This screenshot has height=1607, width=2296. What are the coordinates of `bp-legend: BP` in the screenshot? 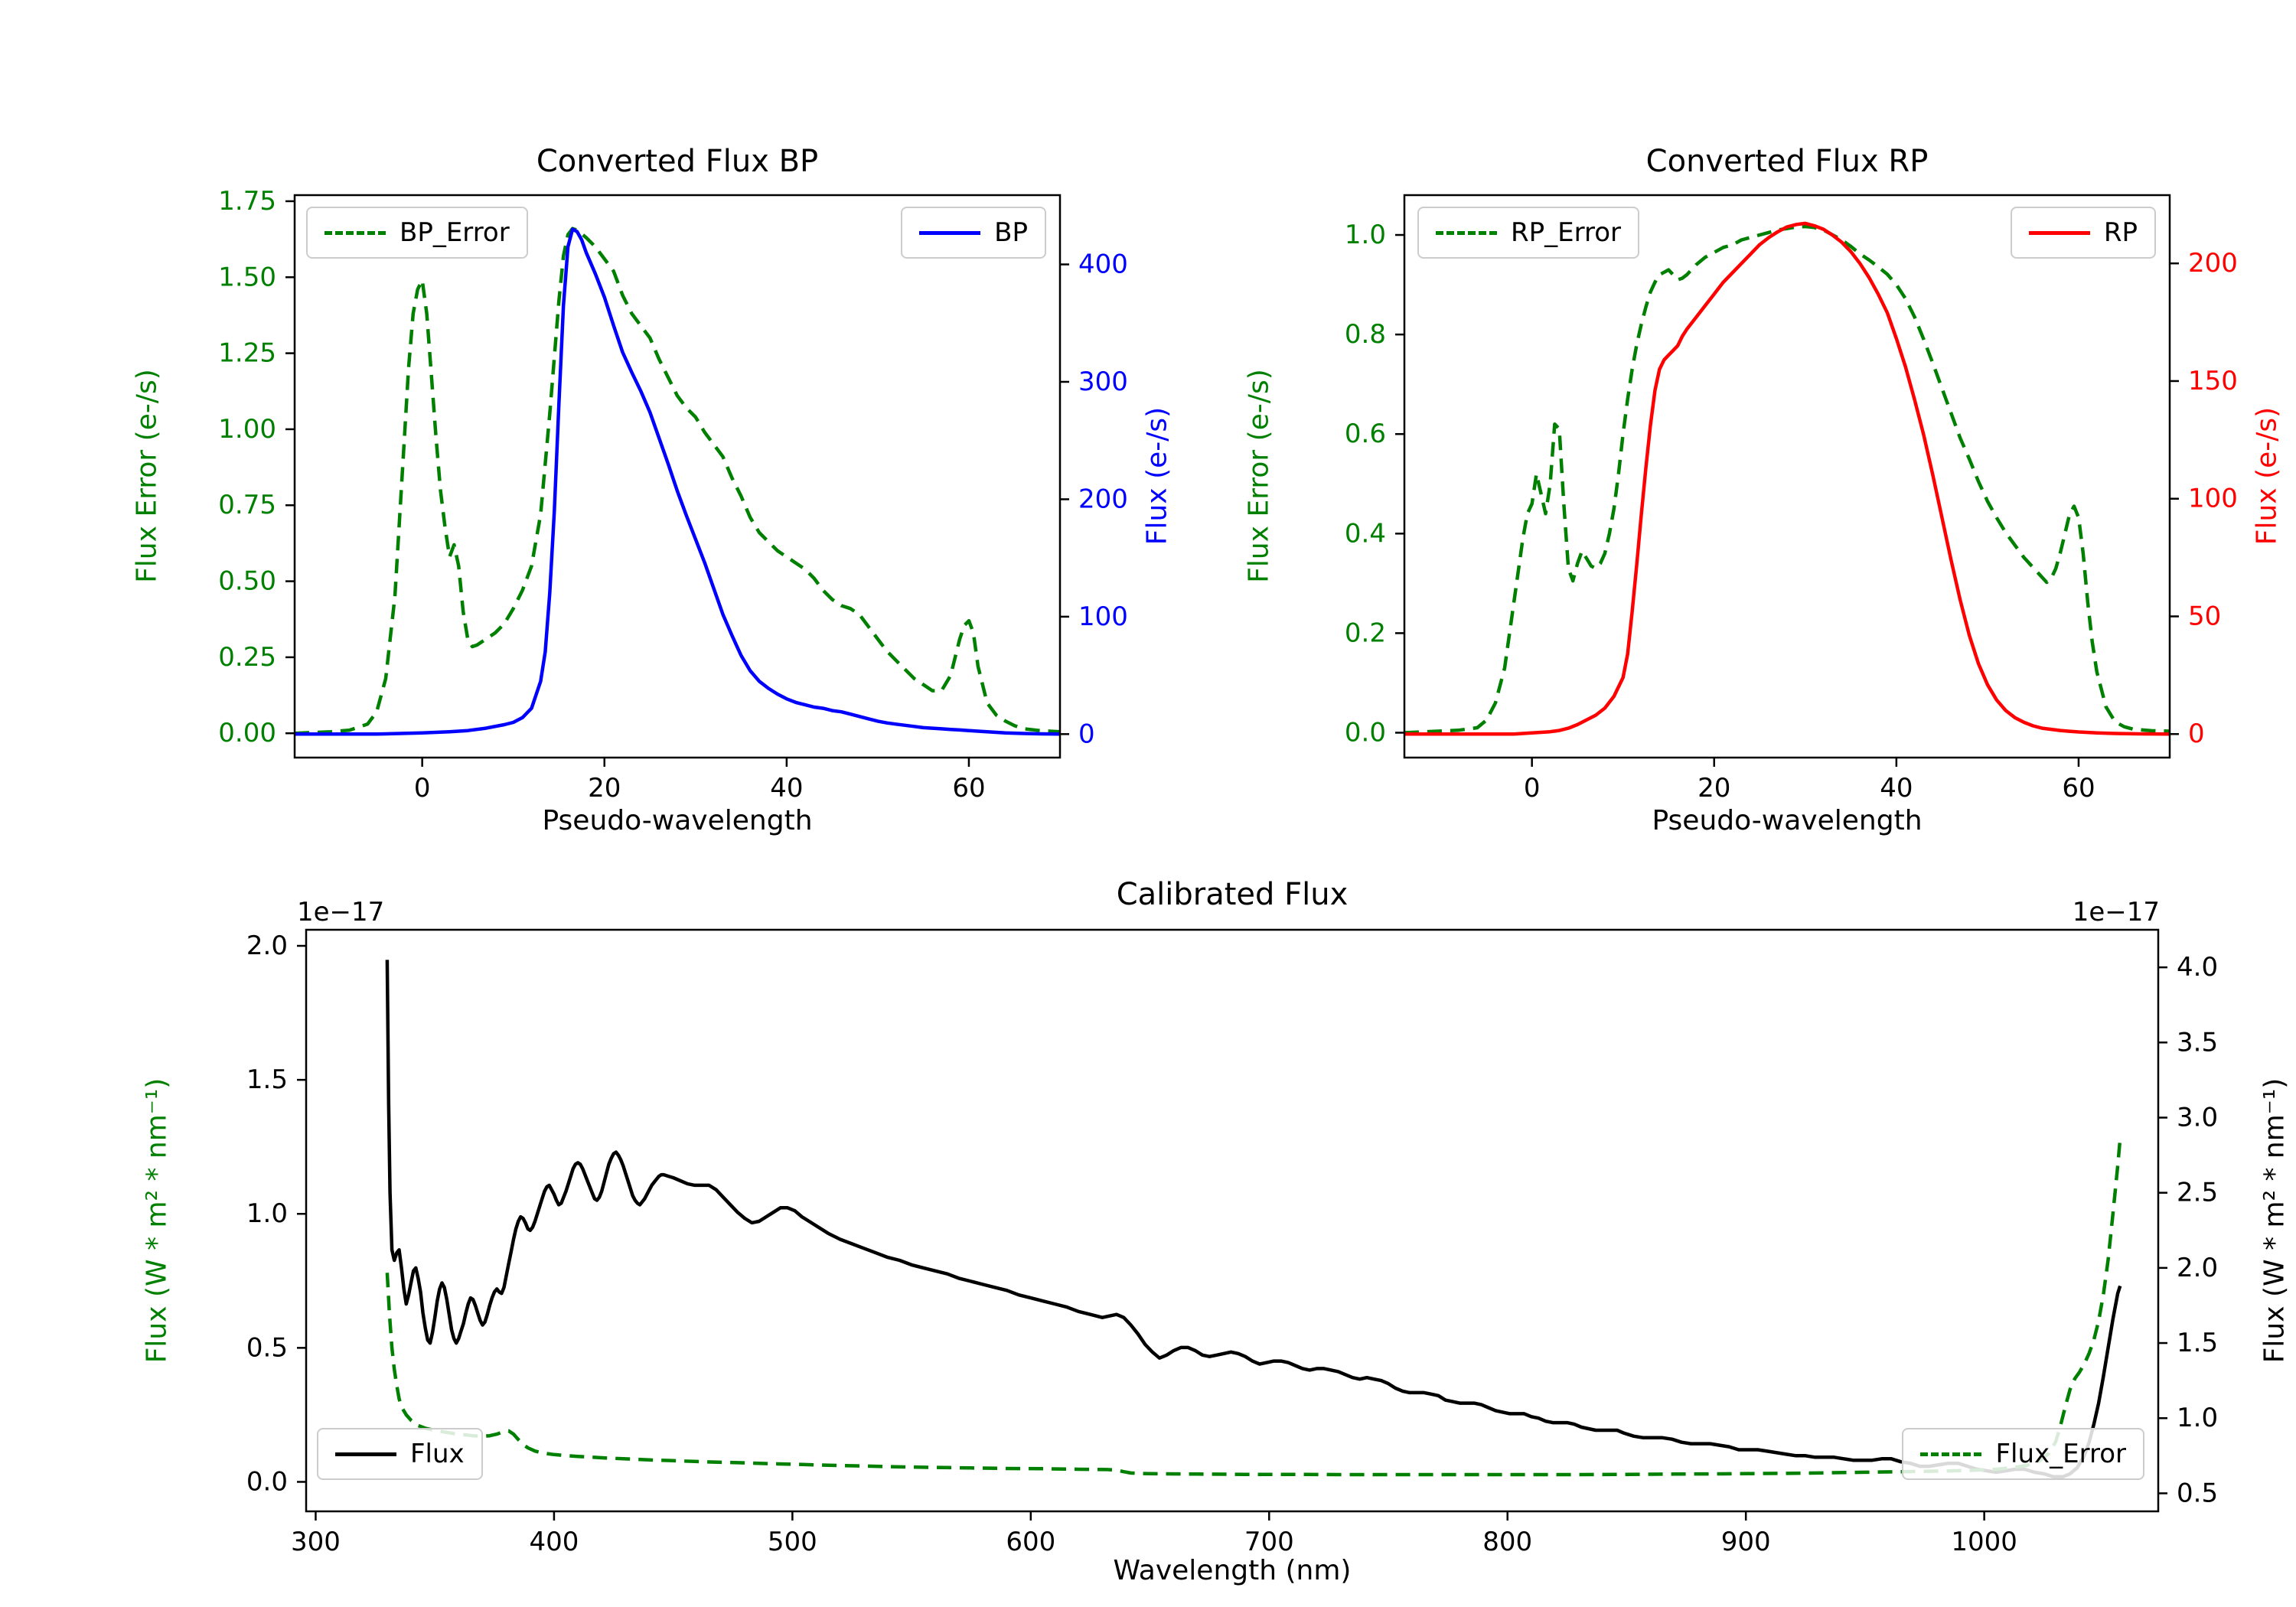 It's located at (973, 233).